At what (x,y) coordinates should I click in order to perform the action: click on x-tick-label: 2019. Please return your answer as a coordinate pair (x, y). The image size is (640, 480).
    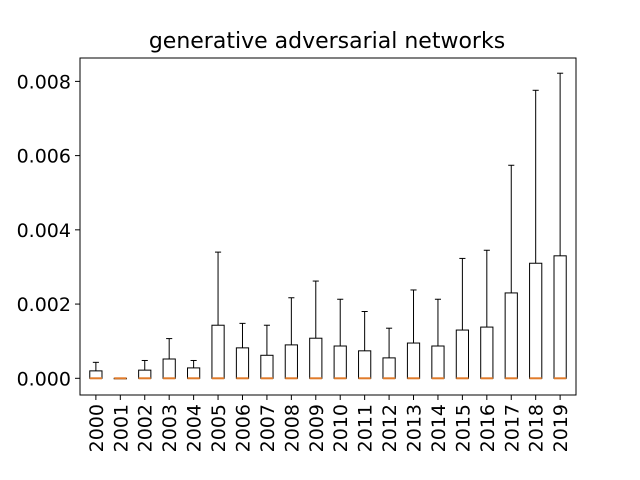
    Looking at the image, I should click on (561, 428).